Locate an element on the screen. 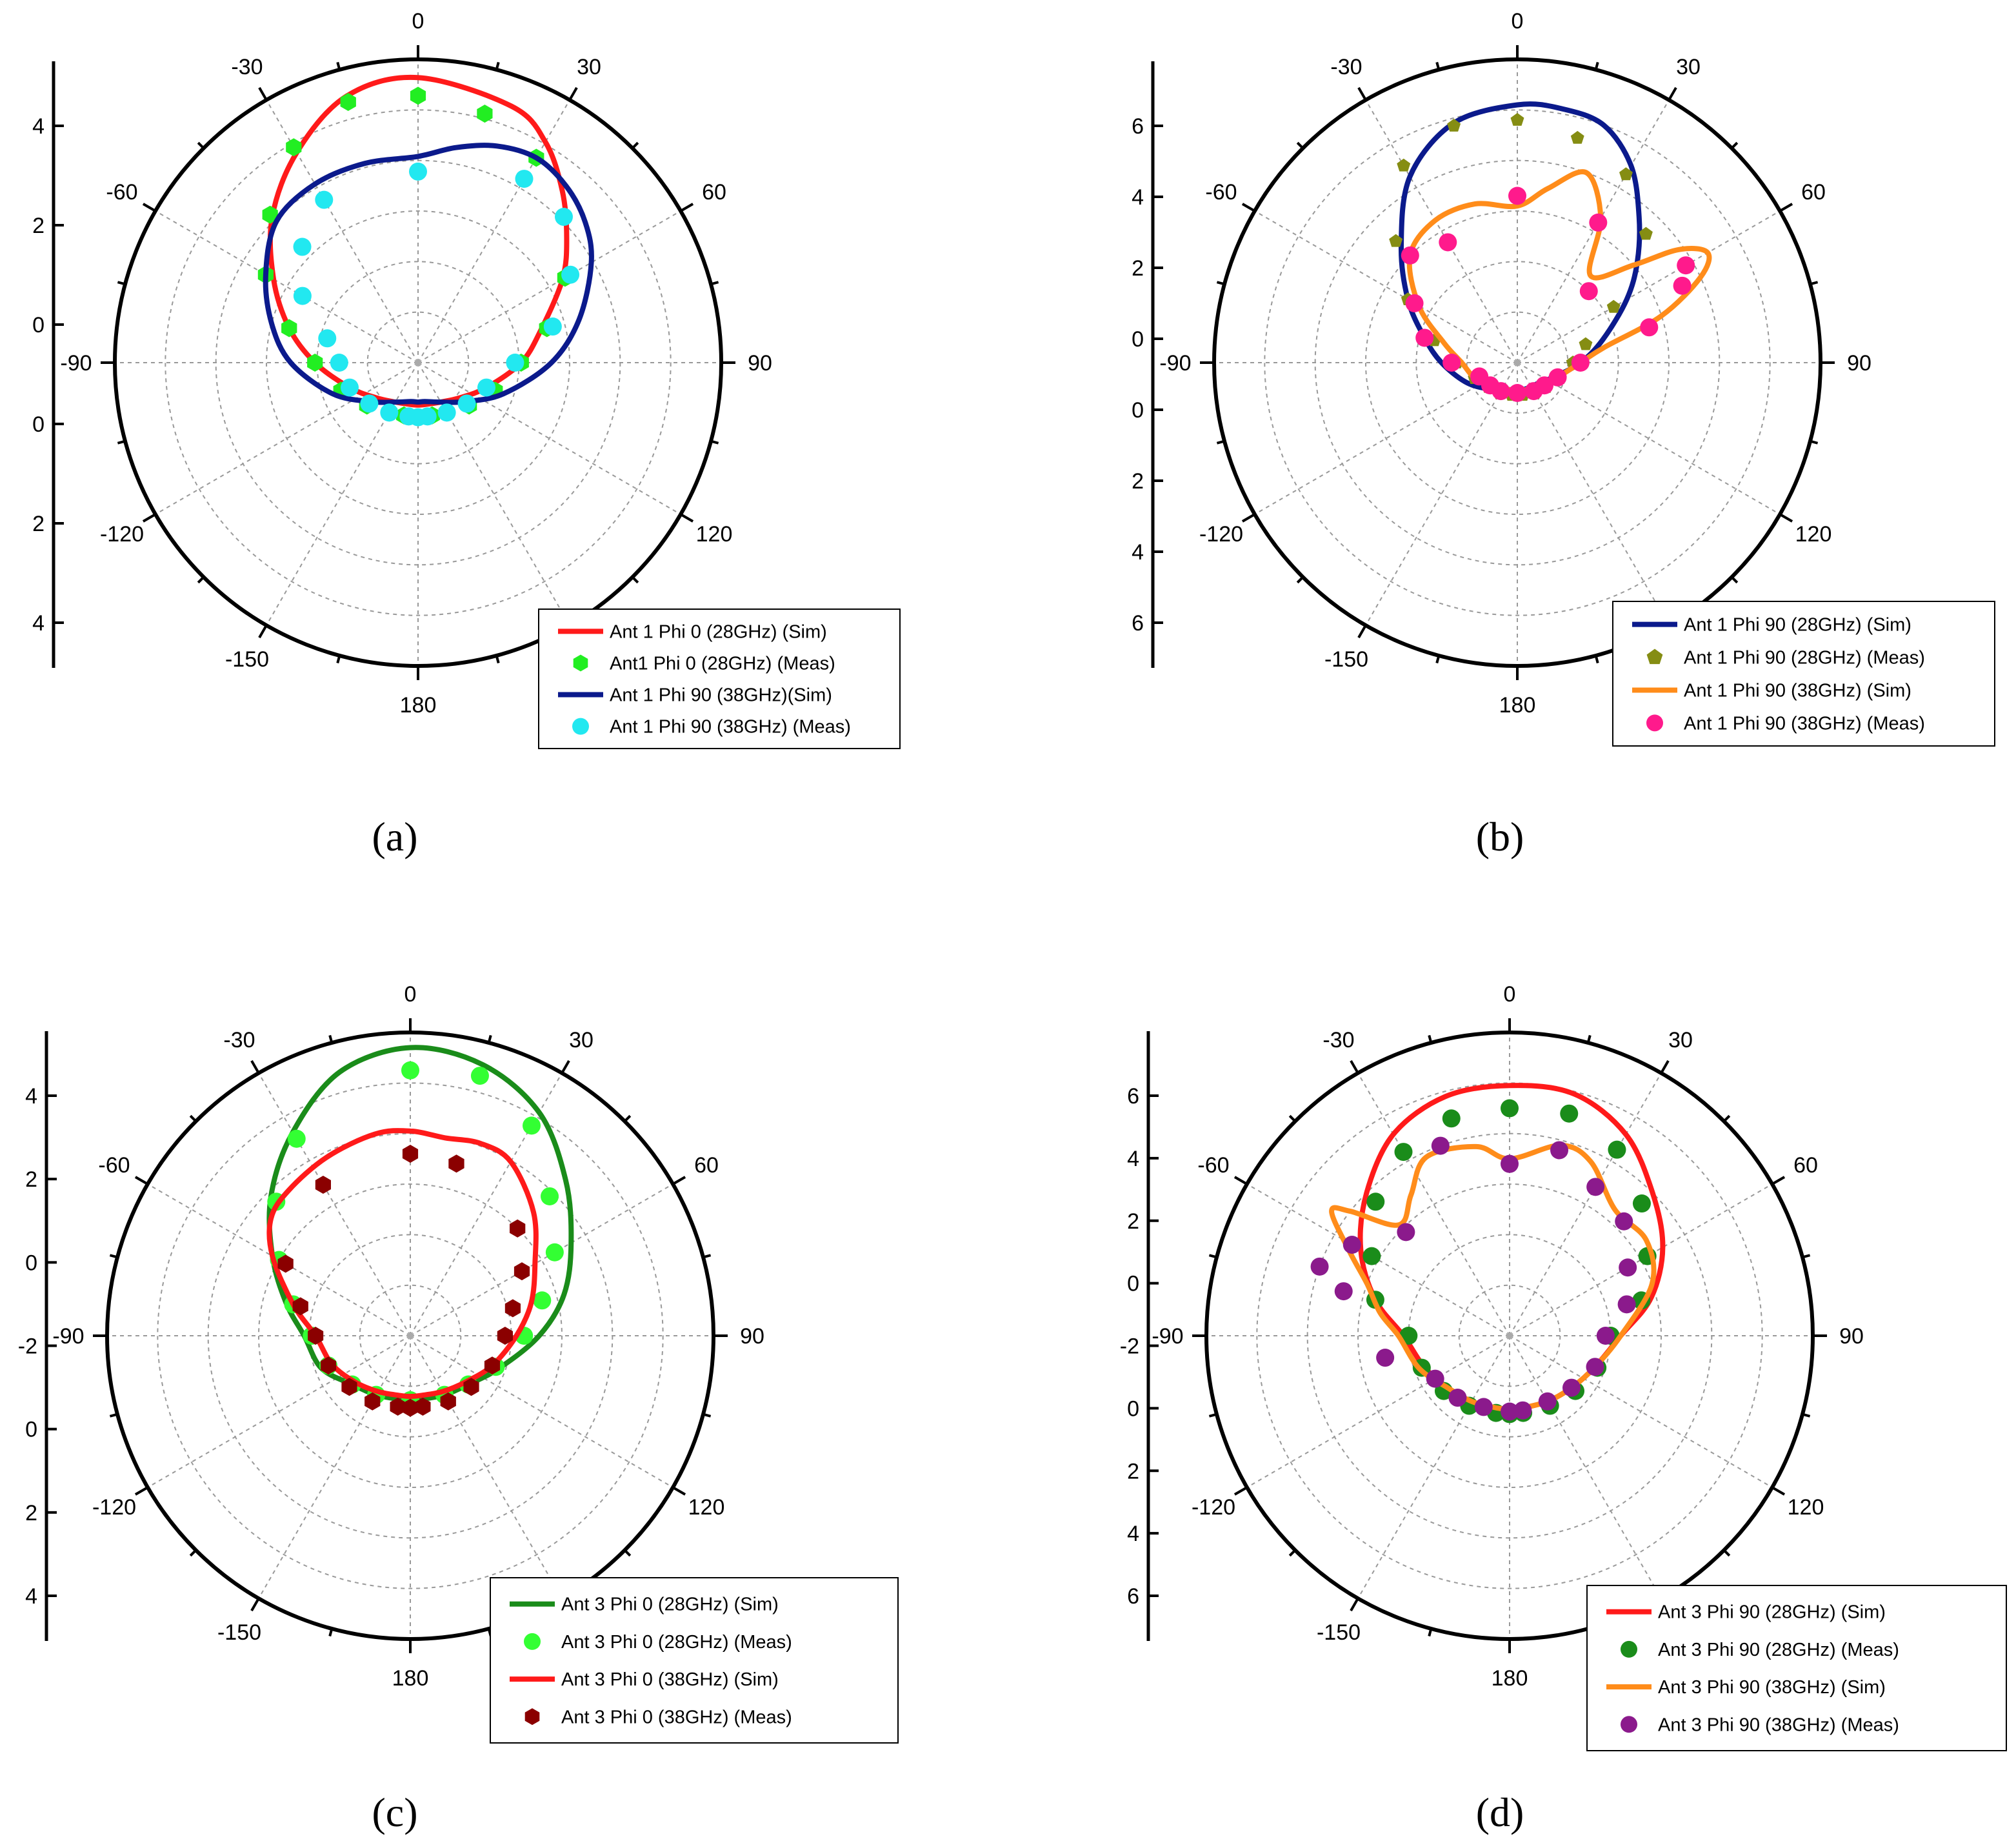 The width and height of the screenshot is (2016, 1841). angle-label: 60 is located at coordinates (706, 1165).